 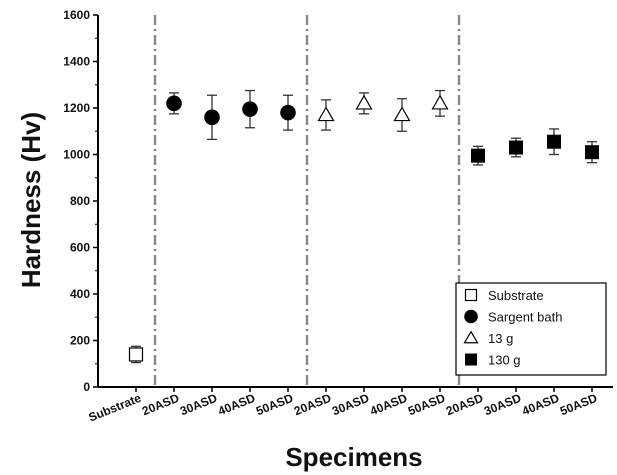 What do you see at coordinates (80, 248) in the screenshot?
I see `y-tick-label: 600` at bounding box center [80, 248].